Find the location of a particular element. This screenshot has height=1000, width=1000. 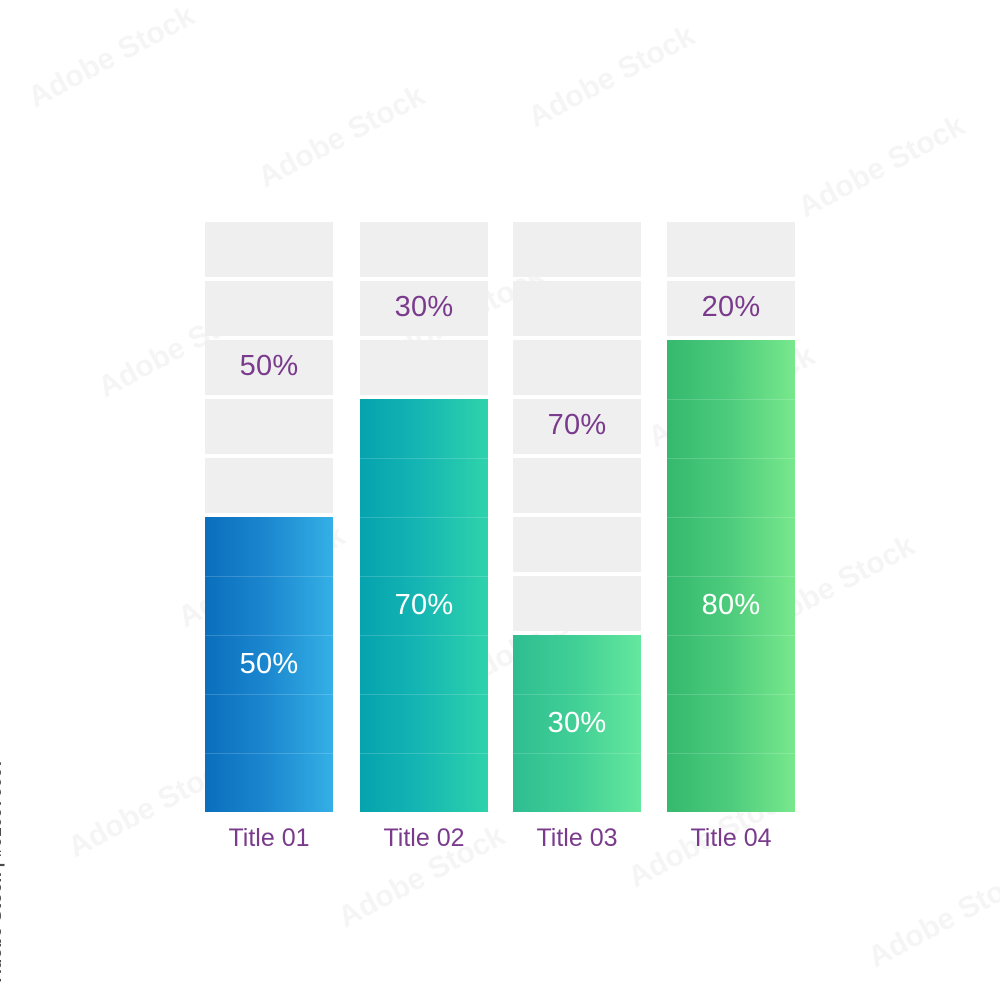

adobe-stock-watermark: Adobe Stock | #610976607 is located at coordinates (2, 869).